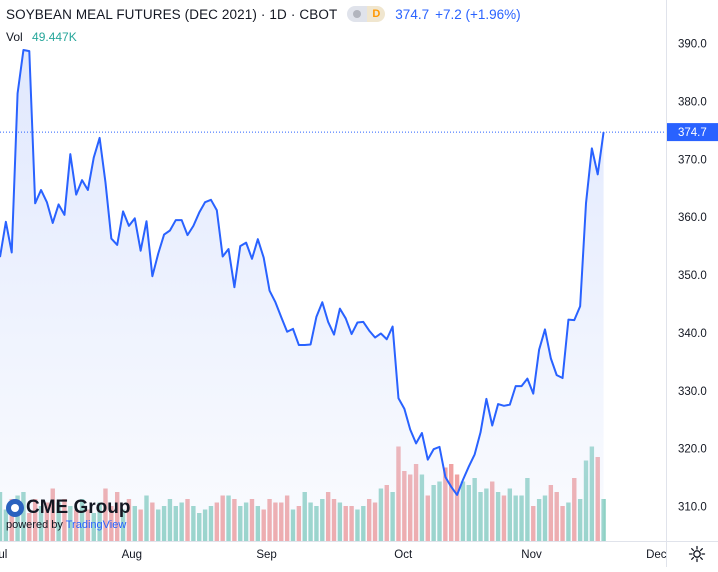 The width and height of the screenshot is (718, 572). I want to click on y-tick-label: 380.0, so click(692, 103).